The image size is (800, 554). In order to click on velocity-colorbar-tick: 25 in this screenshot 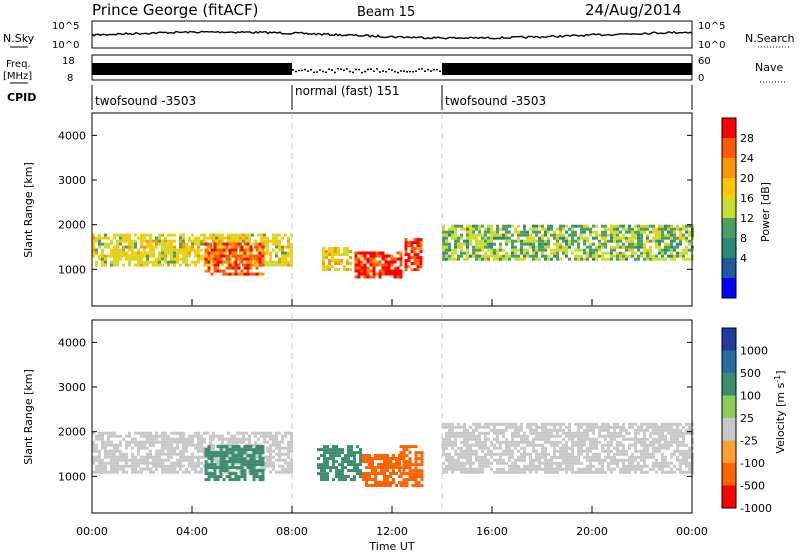, I will do `click(747, 418)`.